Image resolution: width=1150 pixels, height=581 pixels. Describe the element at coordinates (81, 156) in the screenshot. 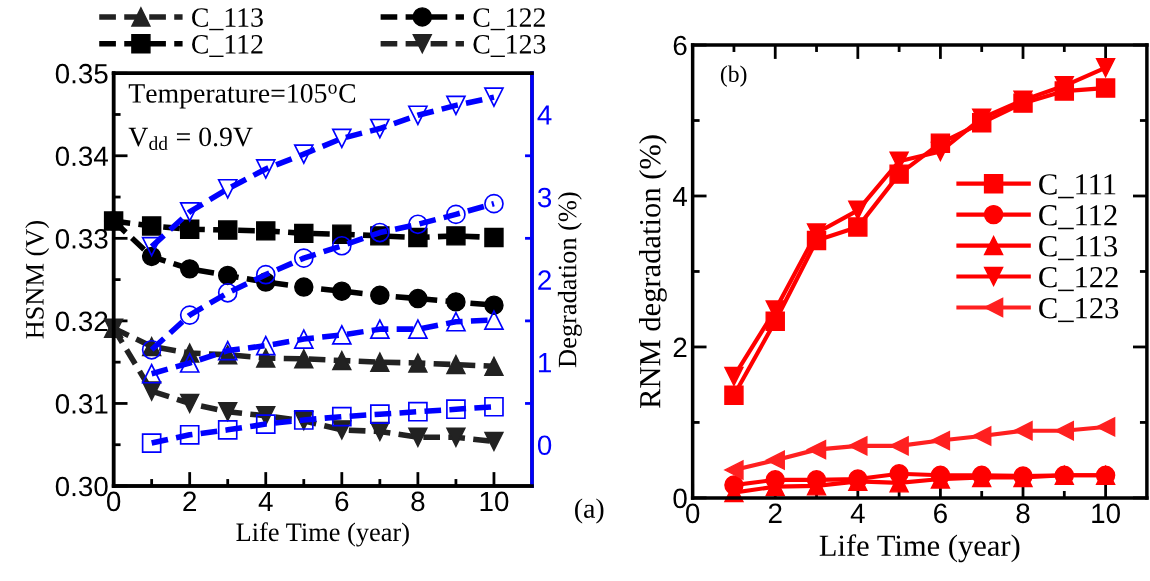

I see `y-tick-label: 0.34` at that location.